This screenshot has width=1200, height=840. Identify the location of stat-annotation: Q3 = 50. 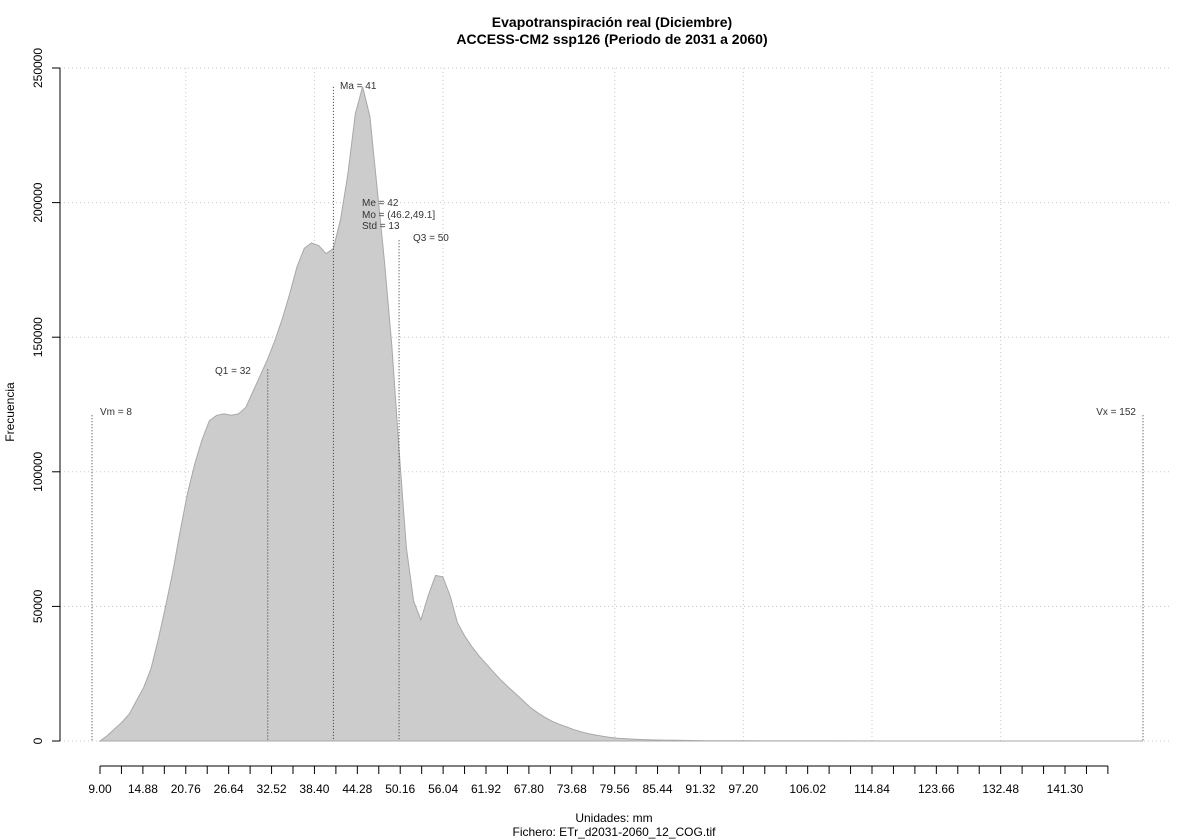
(431, 238).